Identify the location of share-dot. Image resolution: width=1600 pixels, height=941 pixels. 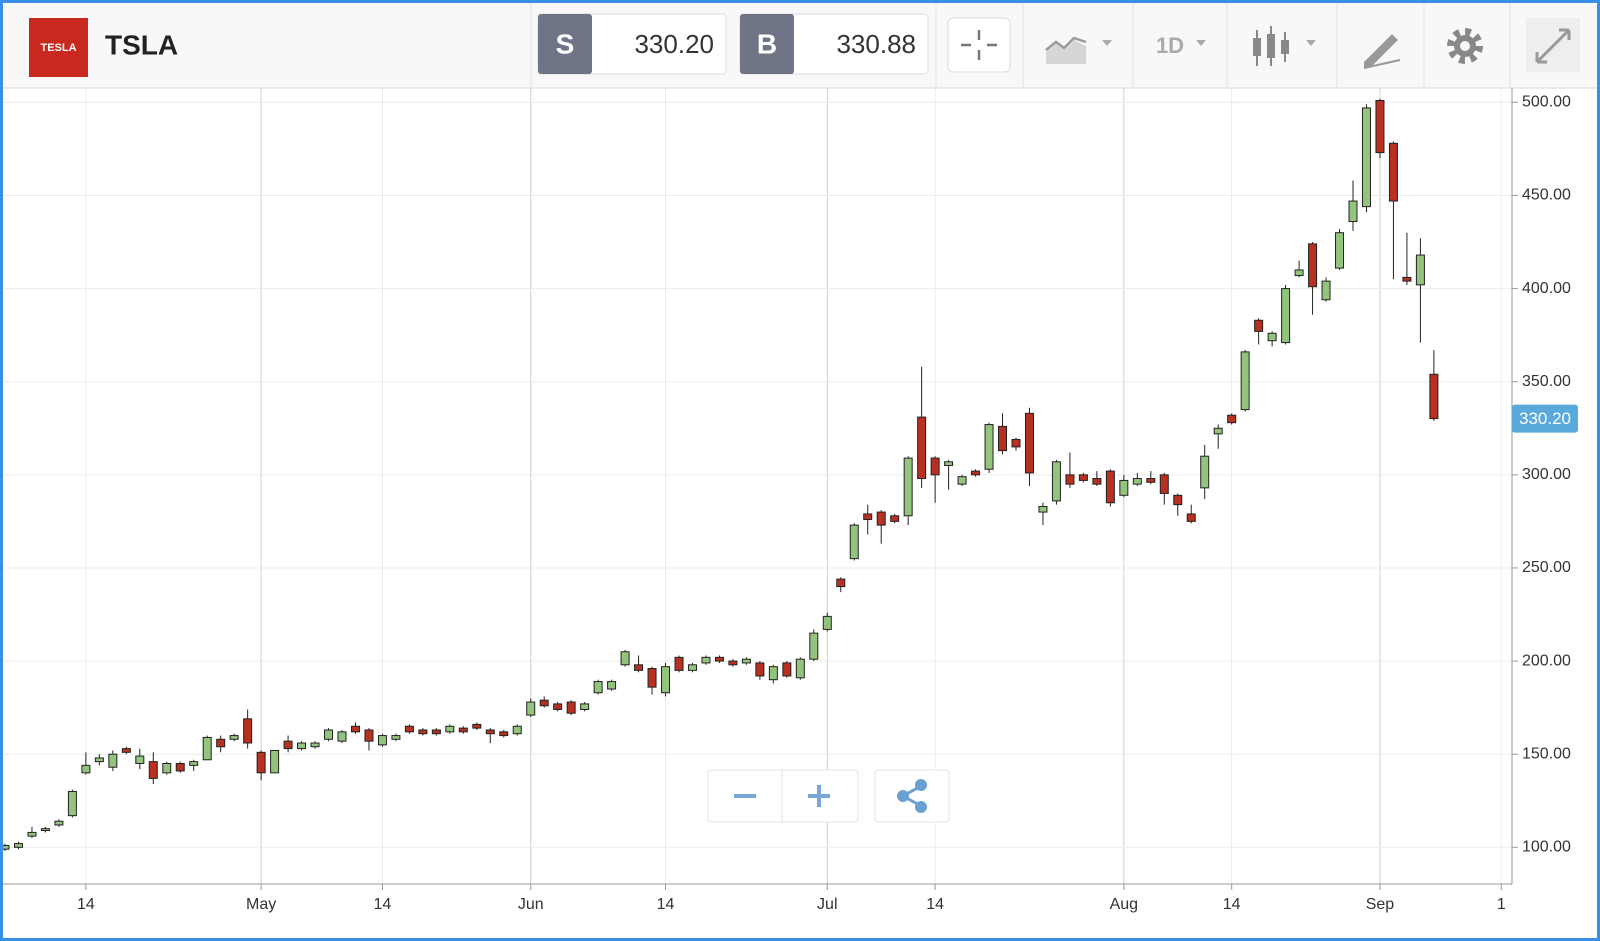
(903, 796).